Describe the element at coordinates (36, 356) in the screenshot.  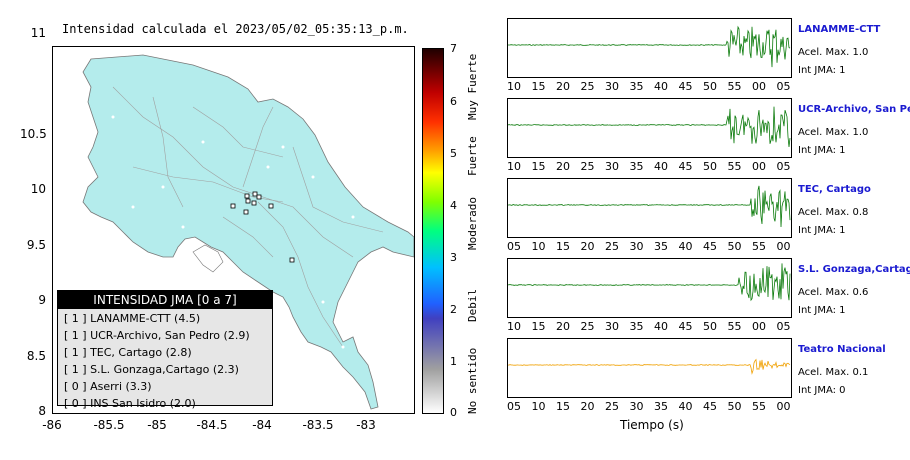
I see `map-ytick: 8.5` at that location.